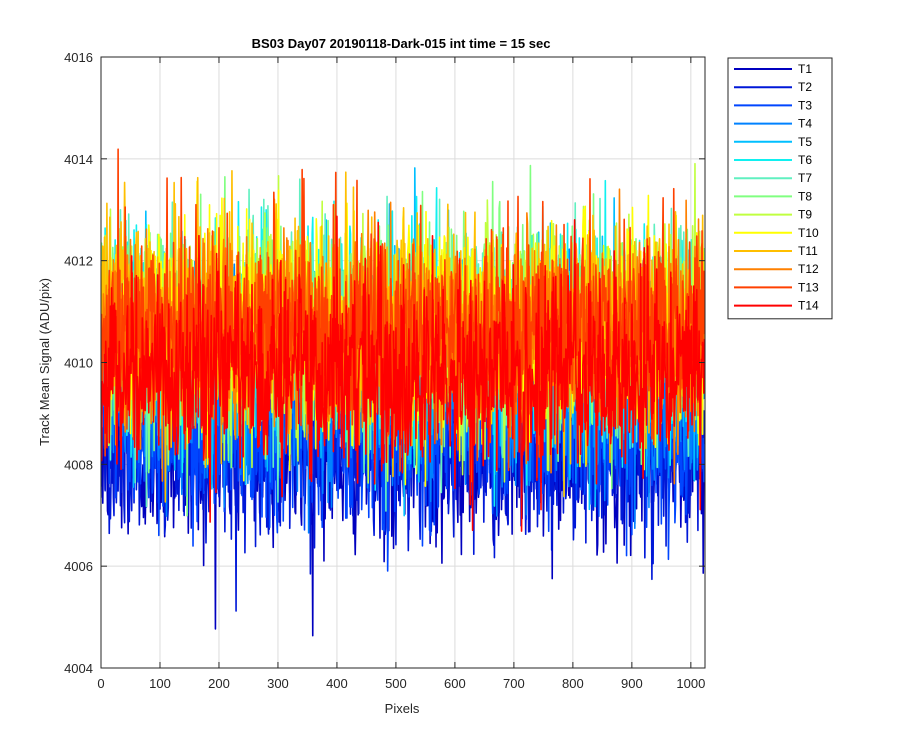 The width and height of the screenshot is (900, 750). Describe the element at coordinates (160, 683) in the screenshot. I see `x-tick-label: 100` at that location.